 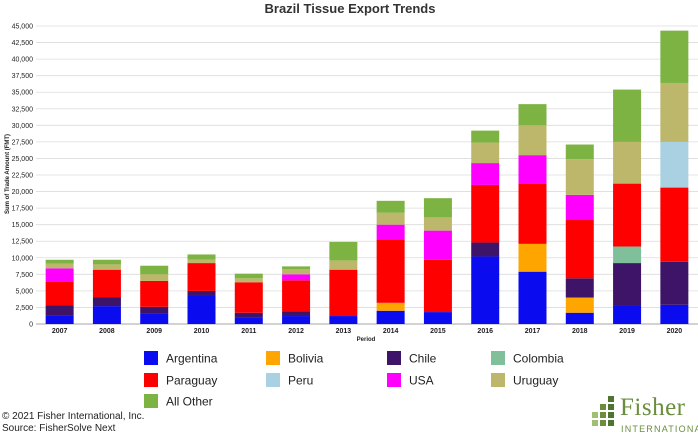 What do you see at coordinates (202, 331) in the screenshot?
I see `x-tick-label: 2010` at bounding box center [202, 331].